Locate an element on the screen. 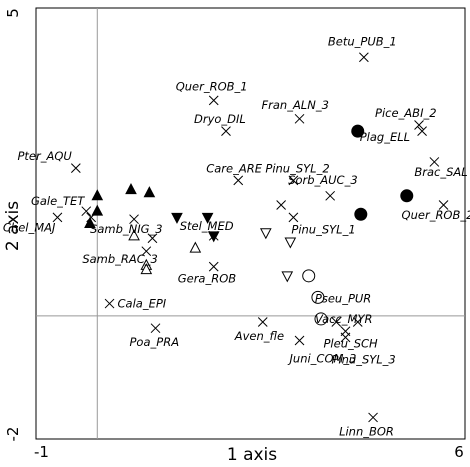 The image size is (470, 467). x-tick-label: 6 is located at coordinates (459, 452).